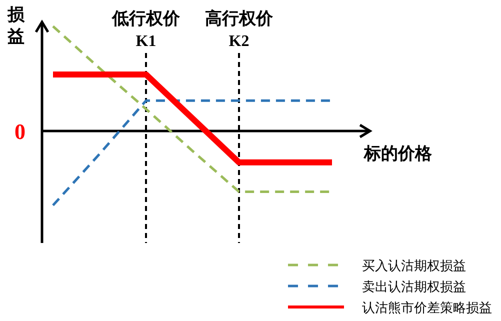 The width and height of the screenshot is (501, 321). Describe the element at coordinates (146, 41) in the screenshot. I see `x-tick-label: K1` at that location.